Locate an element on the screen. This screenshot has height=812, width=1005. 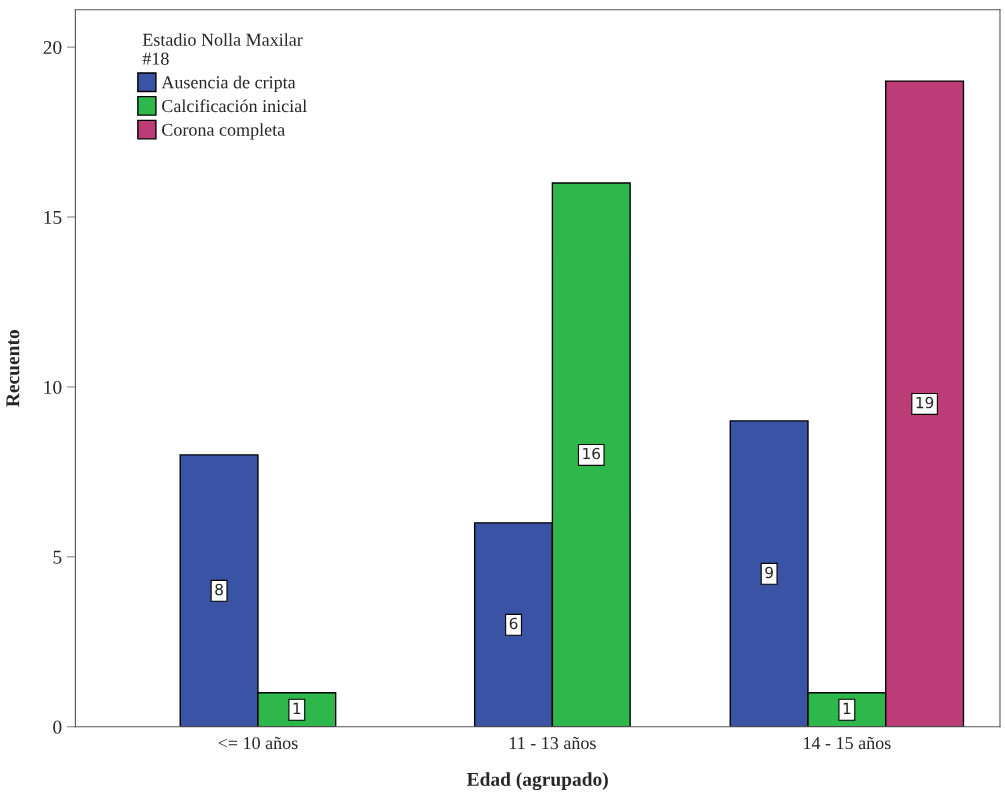
y-tick-label: 20 is located at coordinates (52, 47).